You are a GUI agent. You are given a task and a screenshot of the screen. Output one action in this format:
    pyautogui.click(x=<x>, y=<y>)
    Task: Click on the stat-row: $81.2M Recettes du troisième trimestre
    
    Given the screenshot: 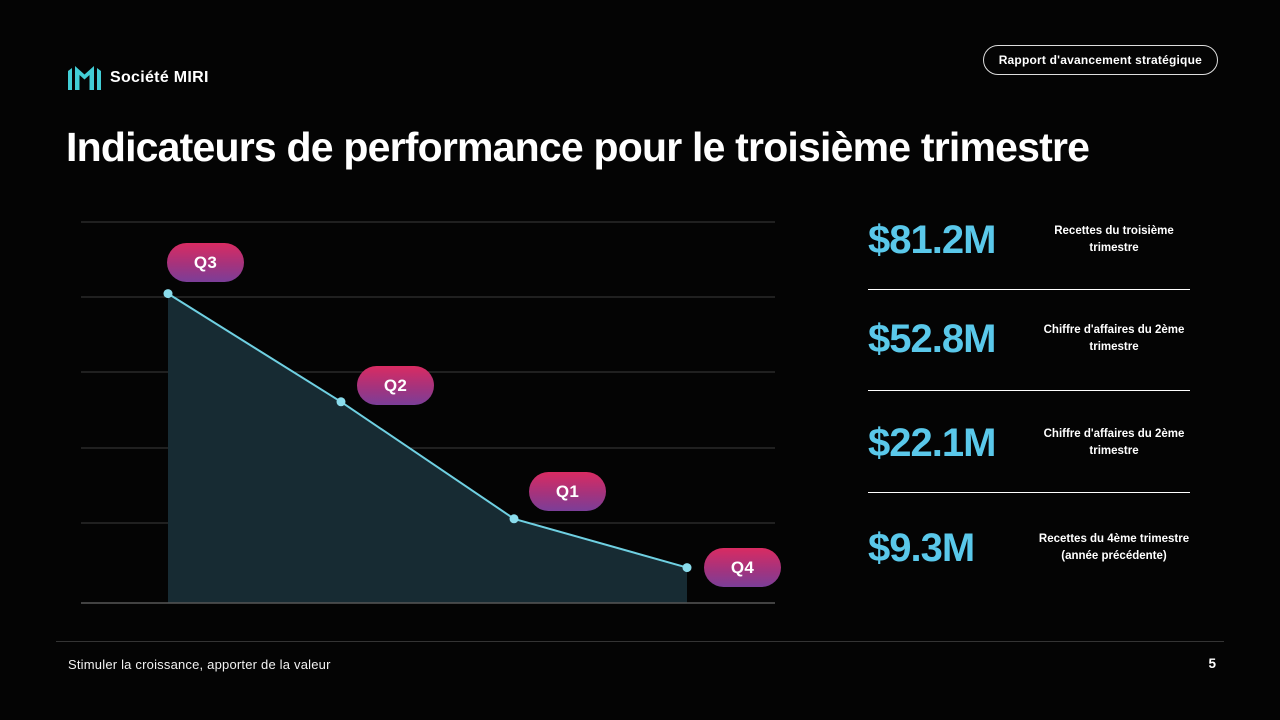 What is the action you would take?
    pyautogui.click(x=1029, y=240)
    